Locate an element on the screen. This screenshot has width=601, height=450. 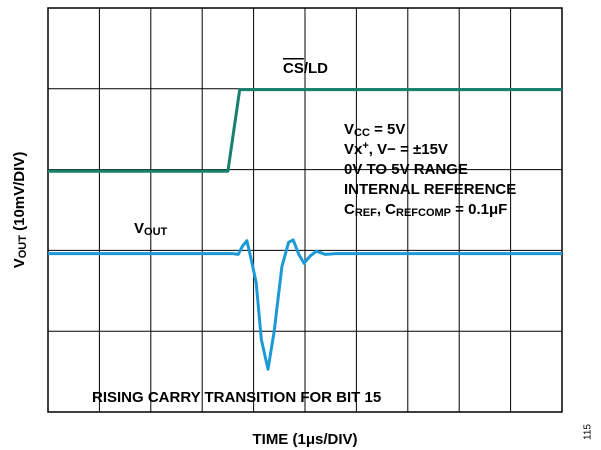
text-part: (10mV/DIV) is located at coordinates (19, 193).